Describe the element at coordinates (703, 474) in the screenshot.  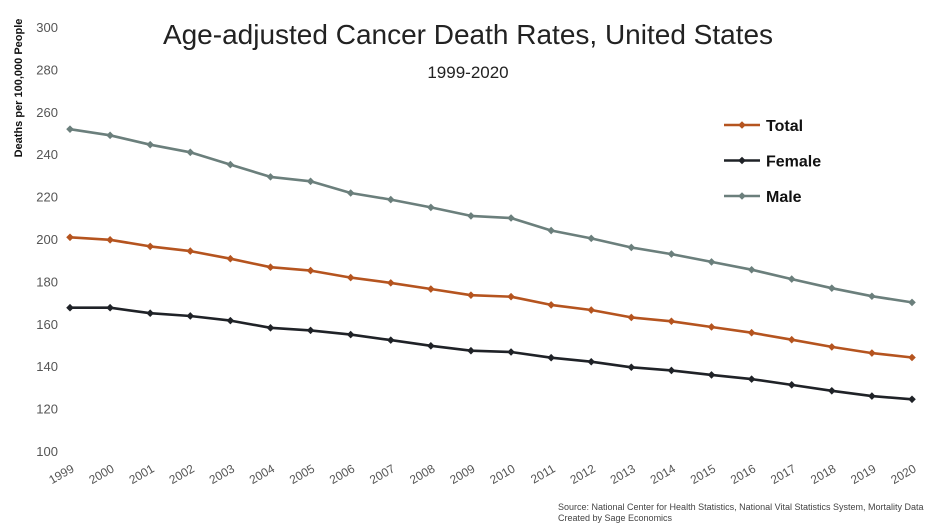
I see `x-tick-label: 2015` at that location.